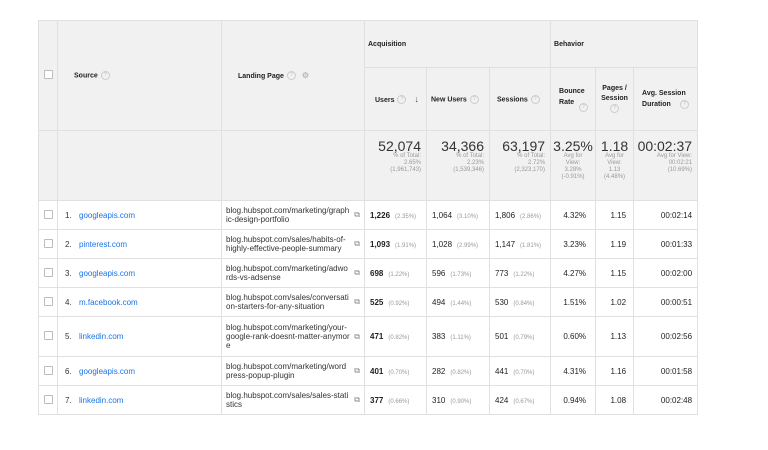 This screenshot has width=768, height=450. What do you see at coordinates (615, 400) in the screenshot?
I see `pages-session-cell: 1.08` at bounding box center [615, 400].